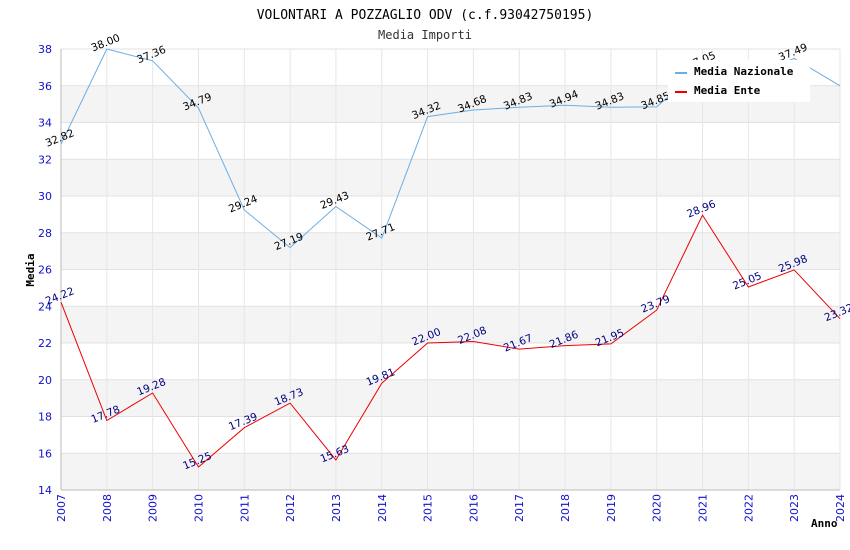 The width and height of the screenshot is (850, 550). What do you see at coordinates (244, 508) in the screenshot?
I see `x-tick-label: 2011` at bounding box center [244, 508].